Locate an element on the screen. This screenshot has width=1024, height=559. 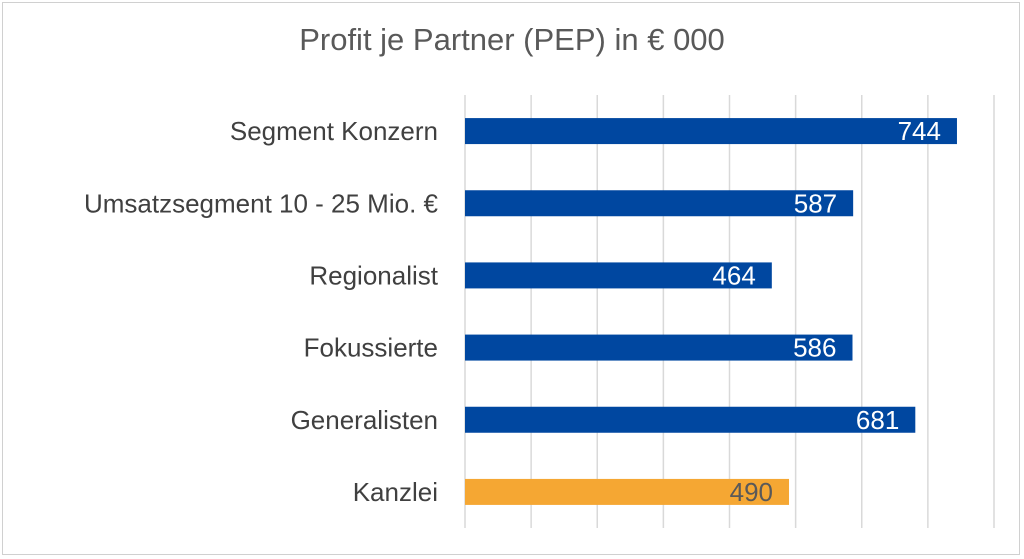
data-label: 681 is located at coordinates (877, 420).